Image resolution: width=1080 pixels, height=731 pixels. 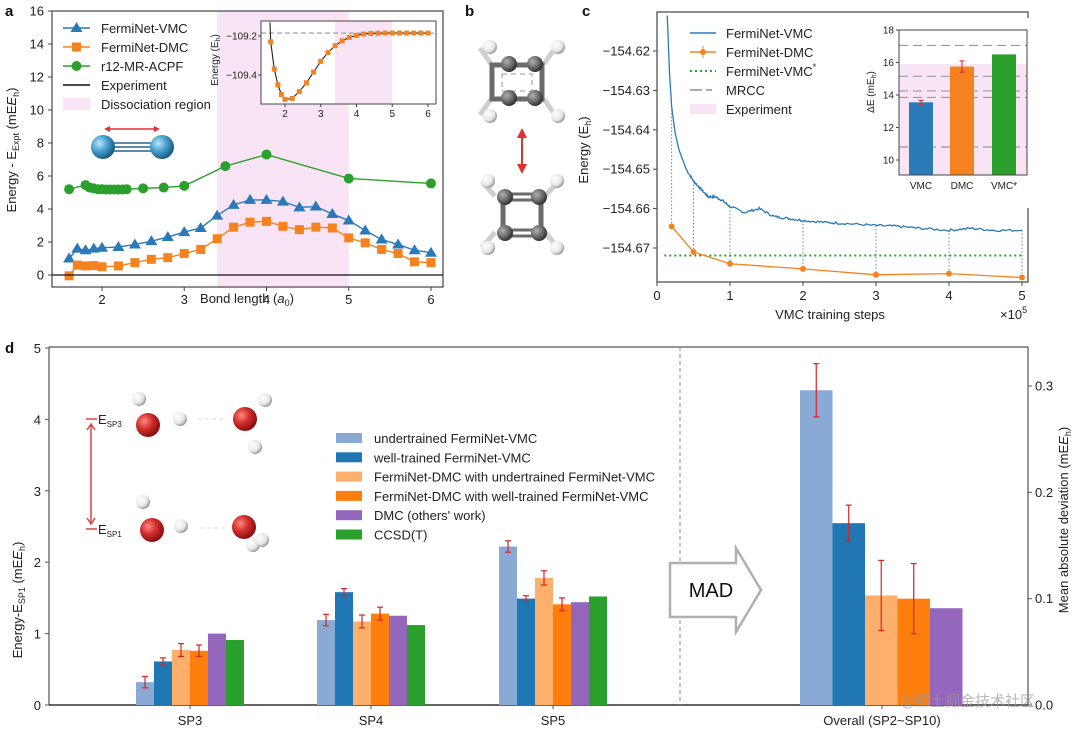 What do you see at coordinates (348, 62) in the screenshot?
I see `inset-frame` at bounding box center [348, 62].